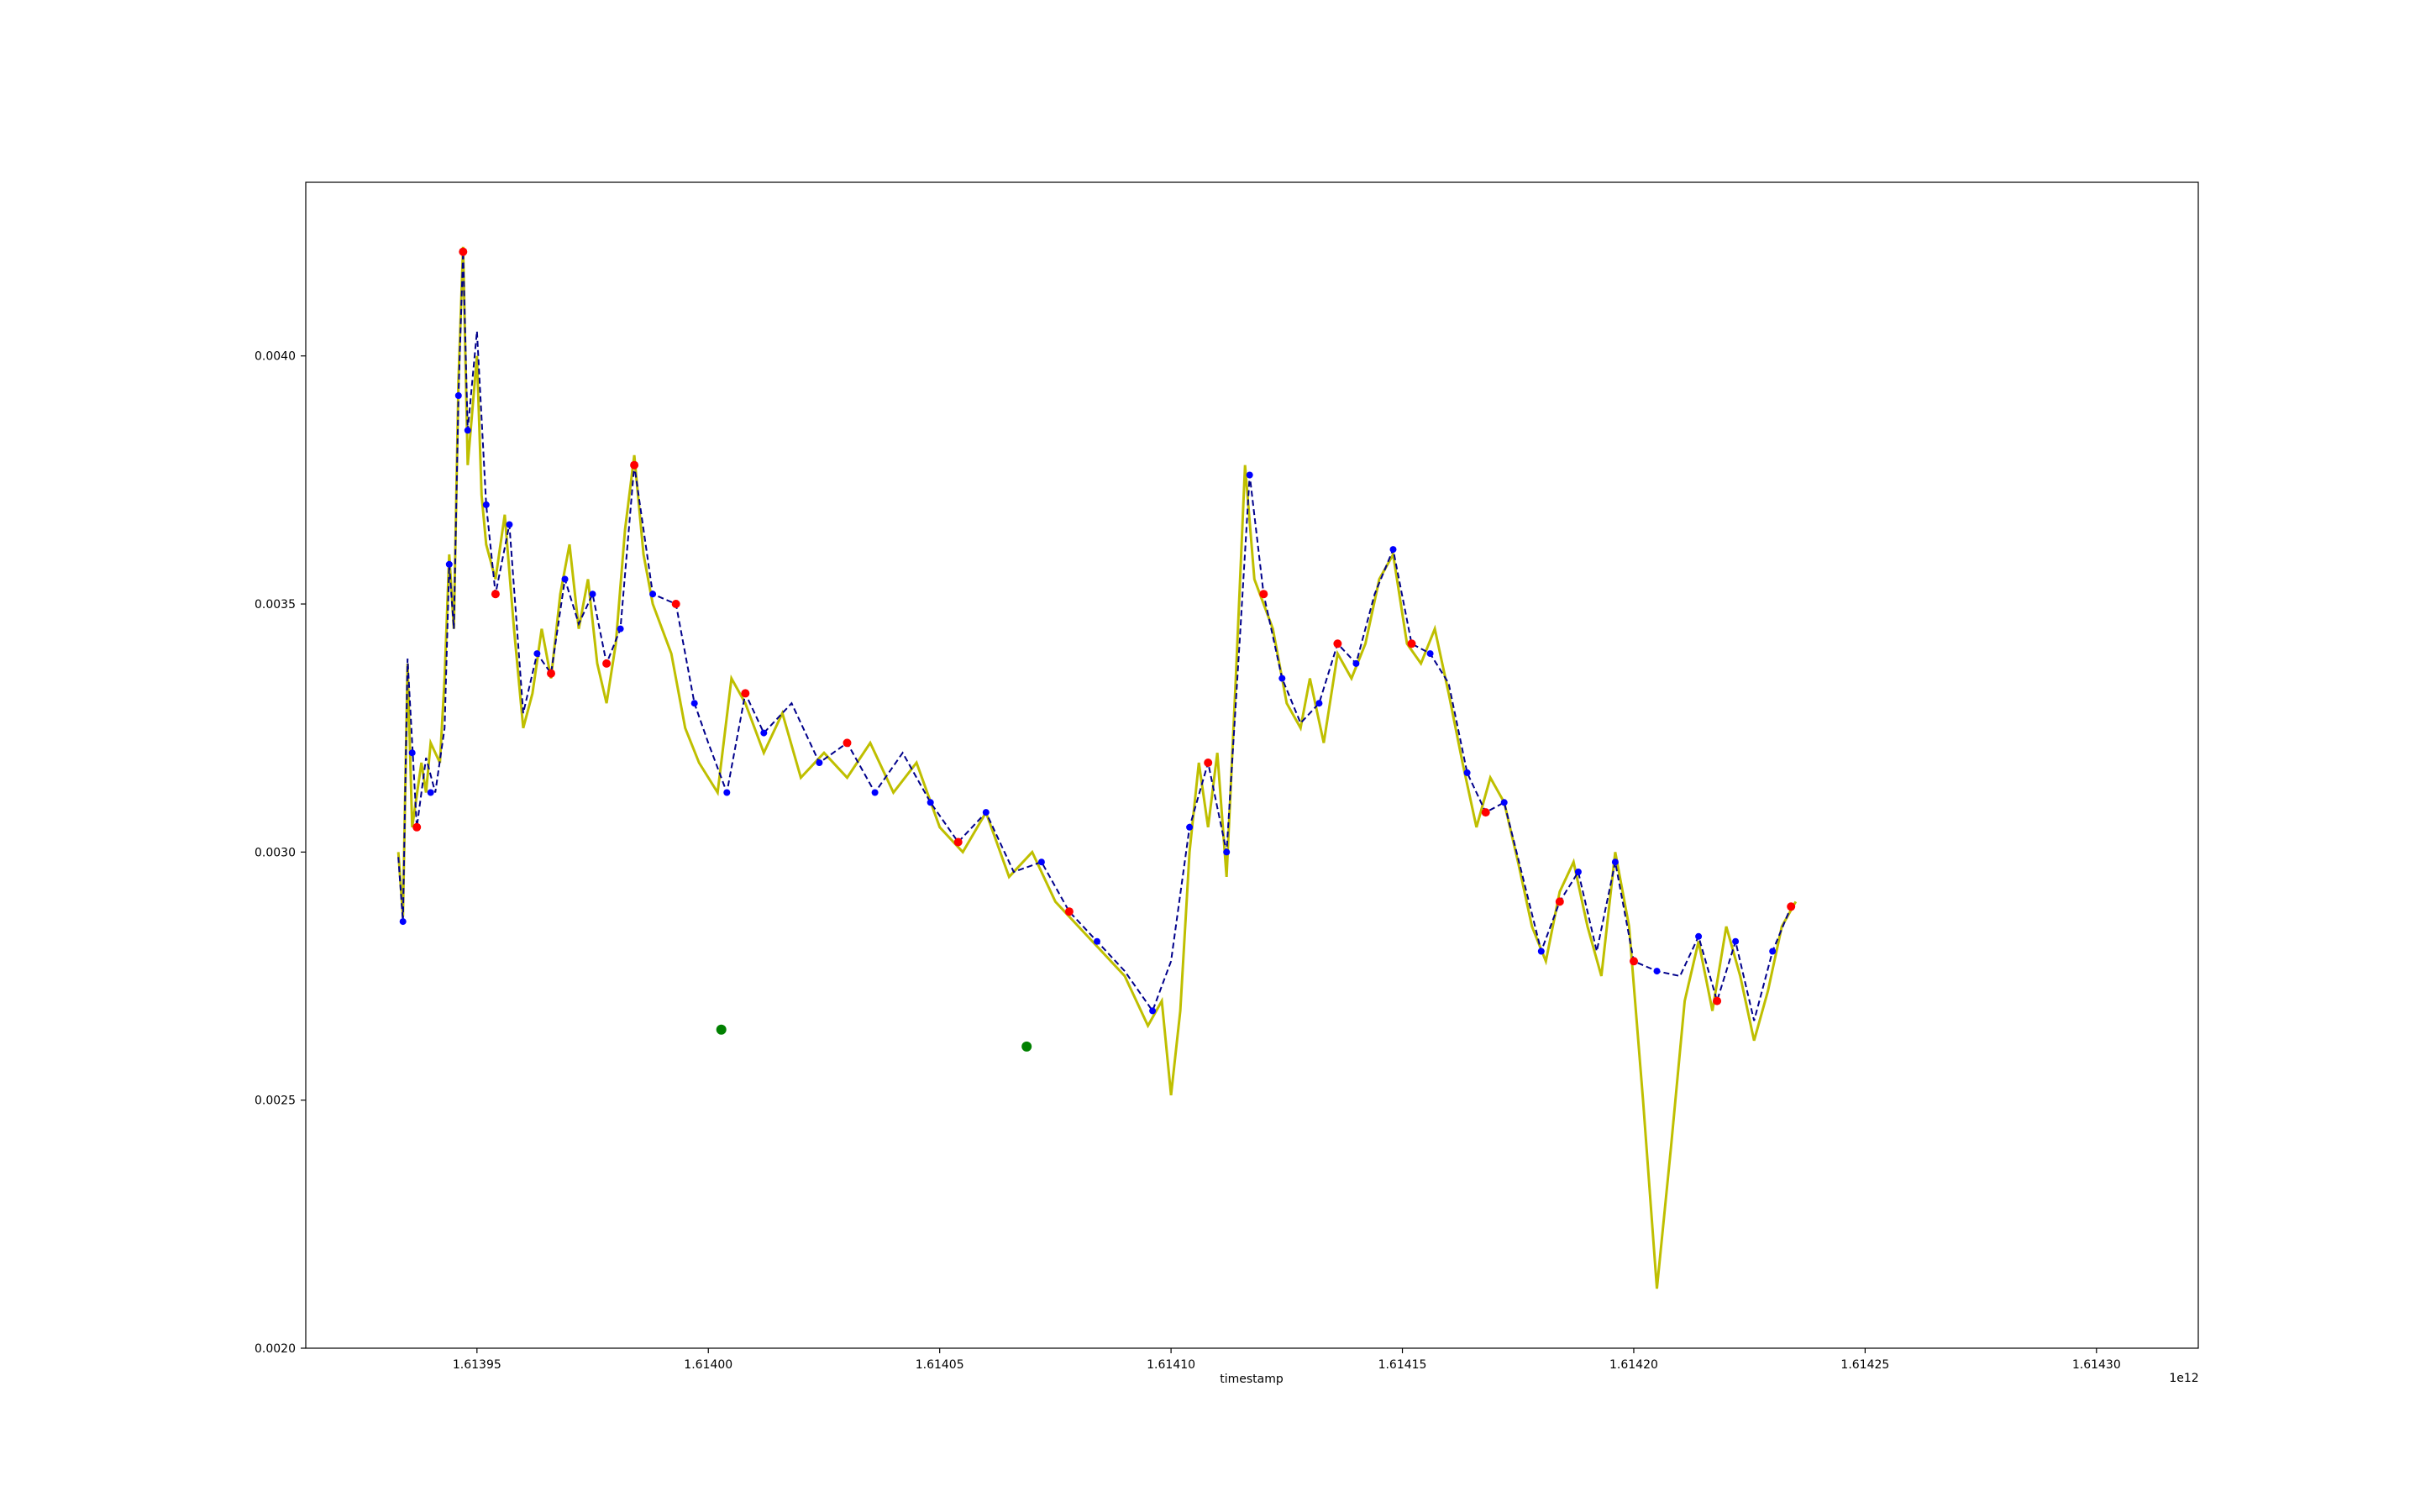 The width and height of the screenshot is (2436, 1512). What do you see at coordinates (1402, 1365) in the screenshot?
I see `x-tick-label-4: 1.61415` at bounding box center [1402, 1365].